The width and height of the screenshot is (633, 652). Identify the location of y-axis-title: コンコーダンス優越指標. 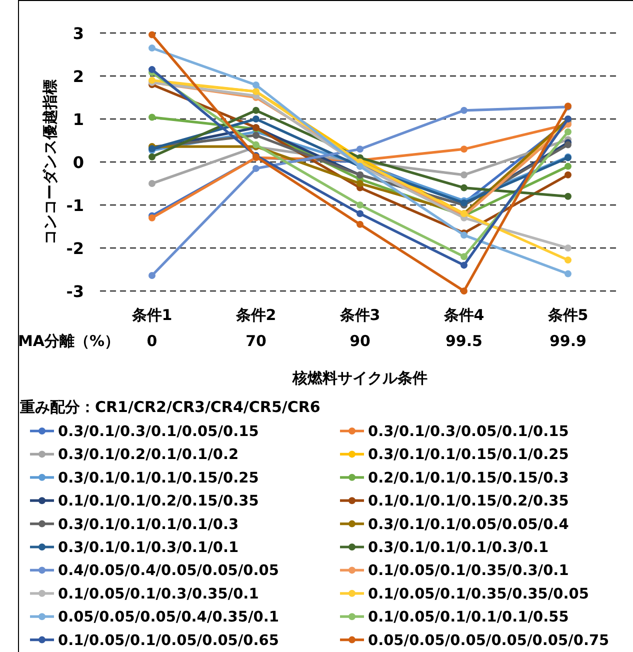
(50, 162).